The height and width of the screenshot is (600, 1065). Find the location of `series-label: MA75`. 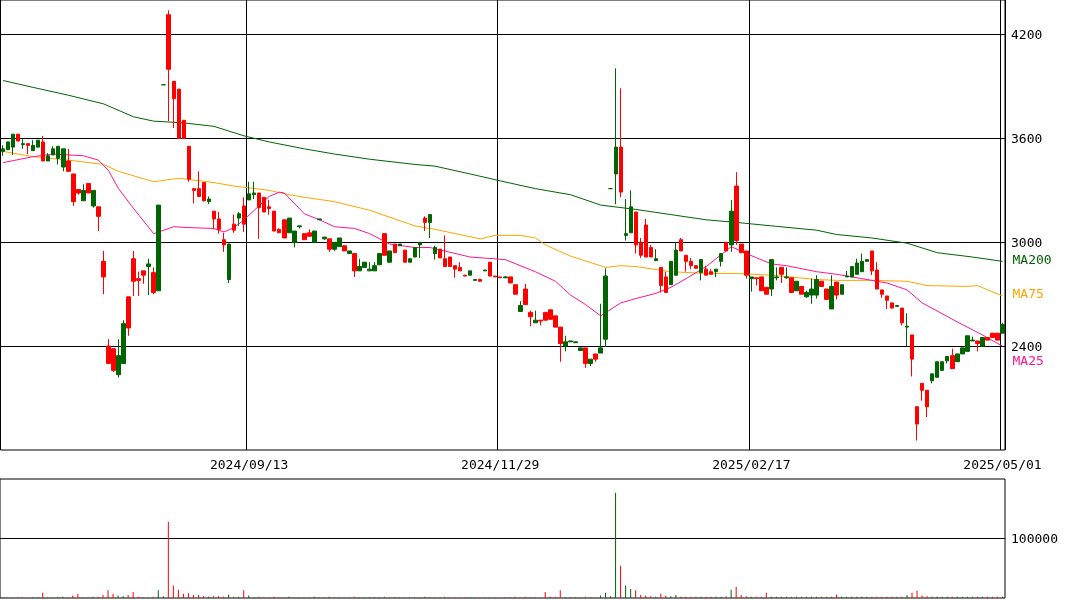

series-label: MA75 is located at coordinates (1028, 294).